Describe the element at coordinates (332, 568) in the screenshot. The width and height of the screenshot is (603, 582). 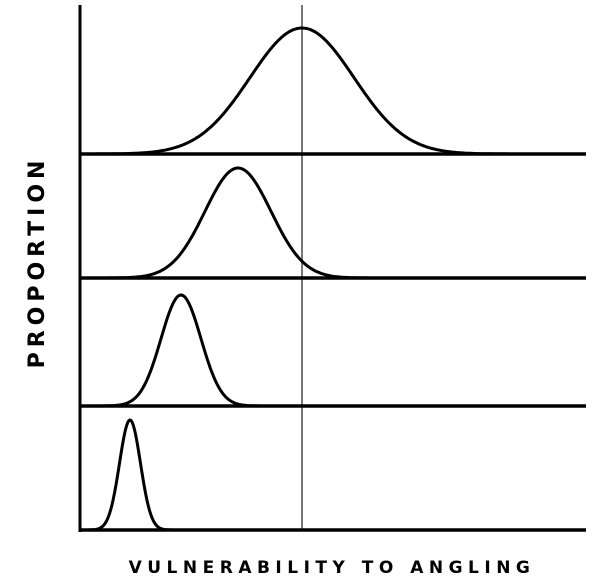
I see `x-axis-label: VULNERABILITY TO ANGLING` at that location.